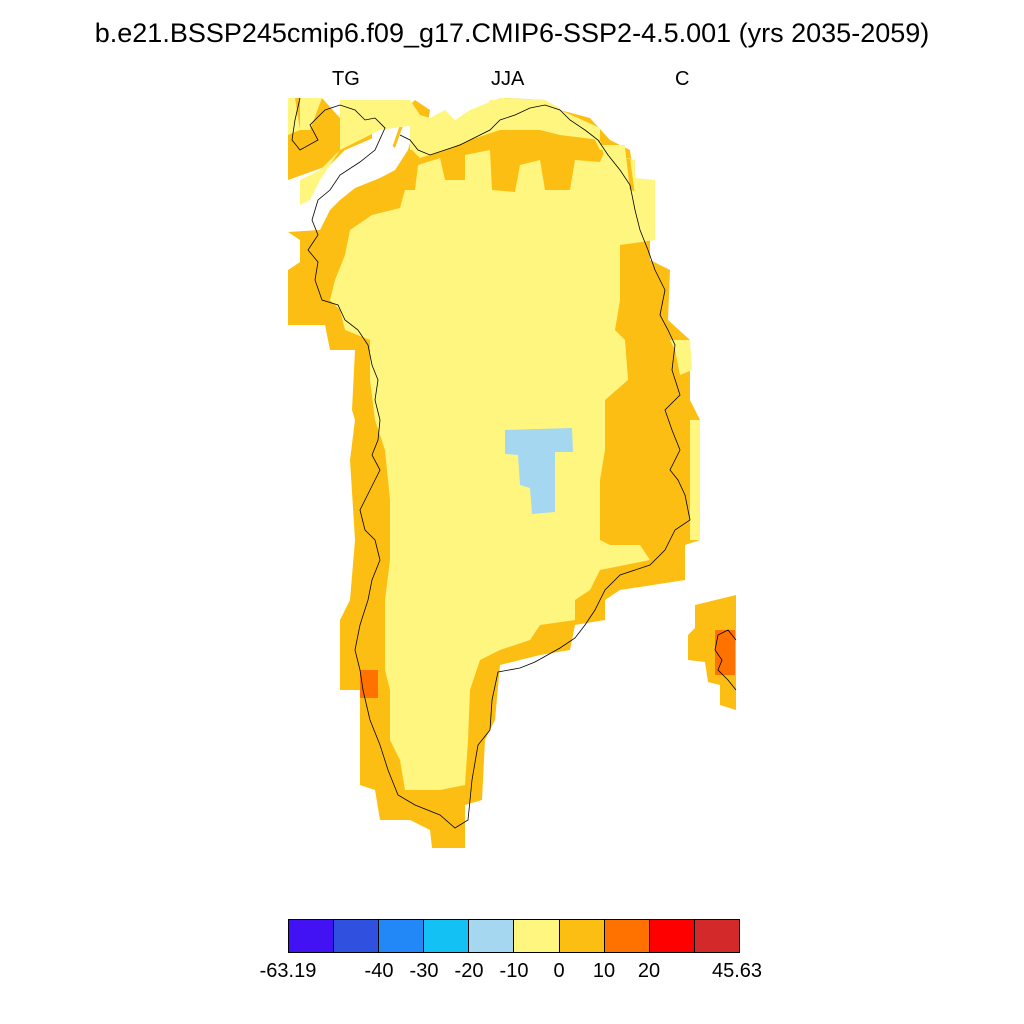  I want to click on legend-label-8: 45.63, so click(737, 971).